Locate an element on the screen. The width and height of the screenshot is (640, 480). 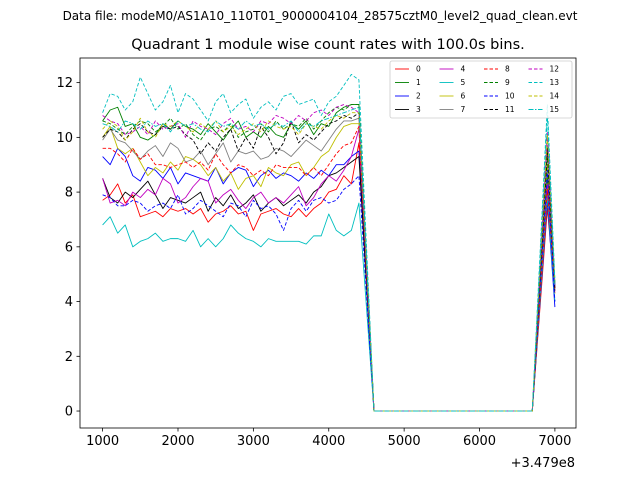
x-tick-label: 7000 is located at coordinates (554, 441).